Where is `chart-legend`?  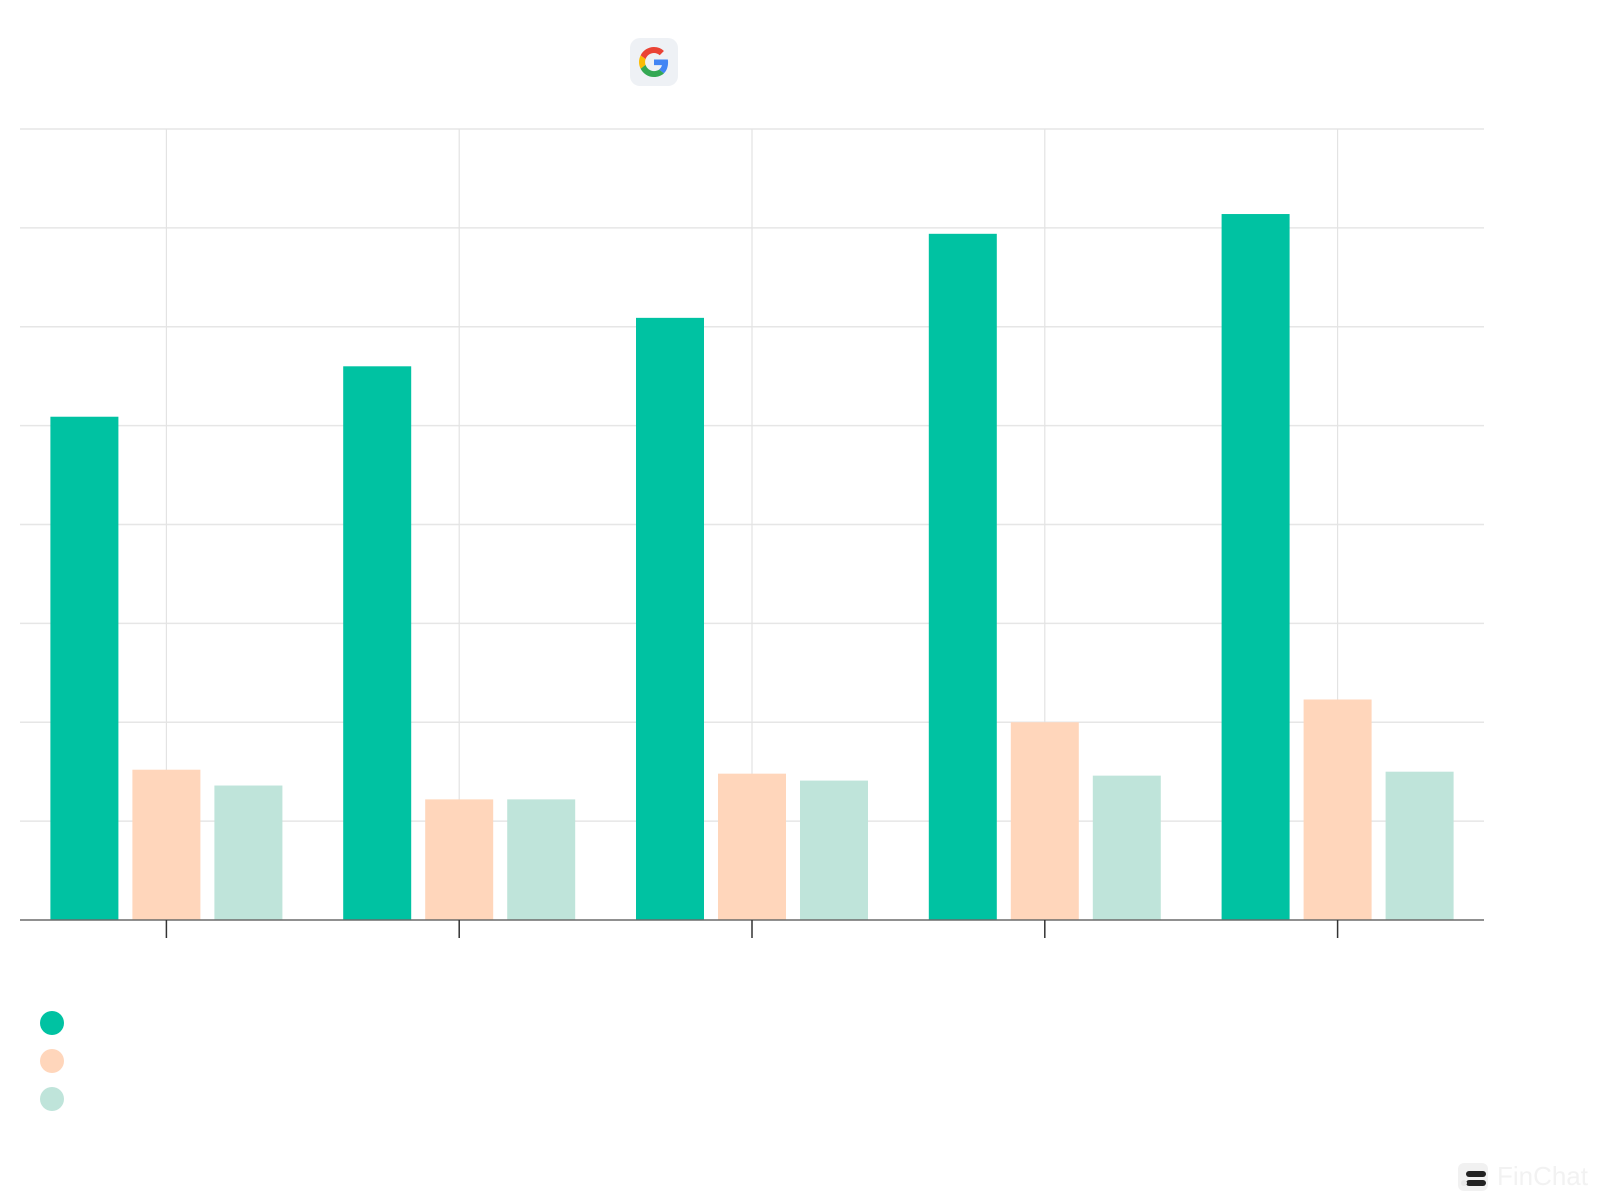 chart-legend is located at coordinates (59, 1061).